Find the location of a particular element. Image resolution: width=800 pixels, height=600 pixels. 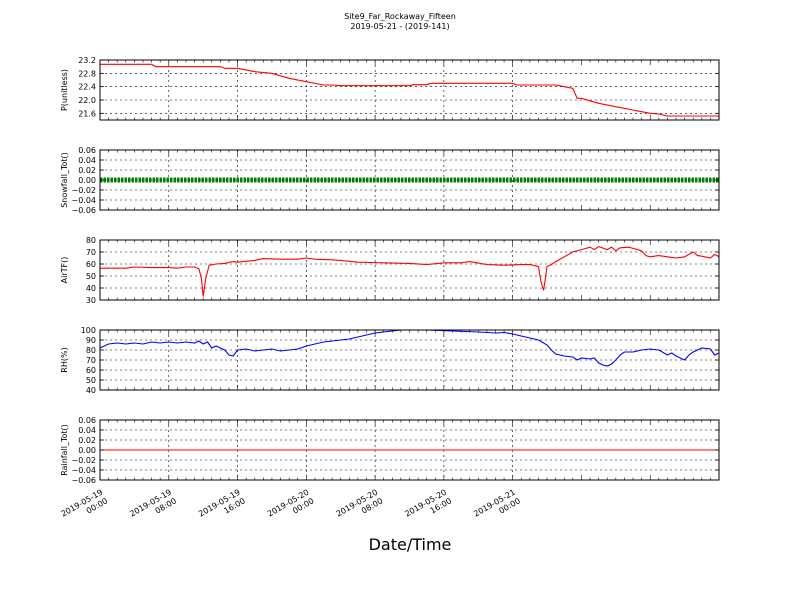

y-axis-label: P(unitless) is located at coordinates (64, 90).